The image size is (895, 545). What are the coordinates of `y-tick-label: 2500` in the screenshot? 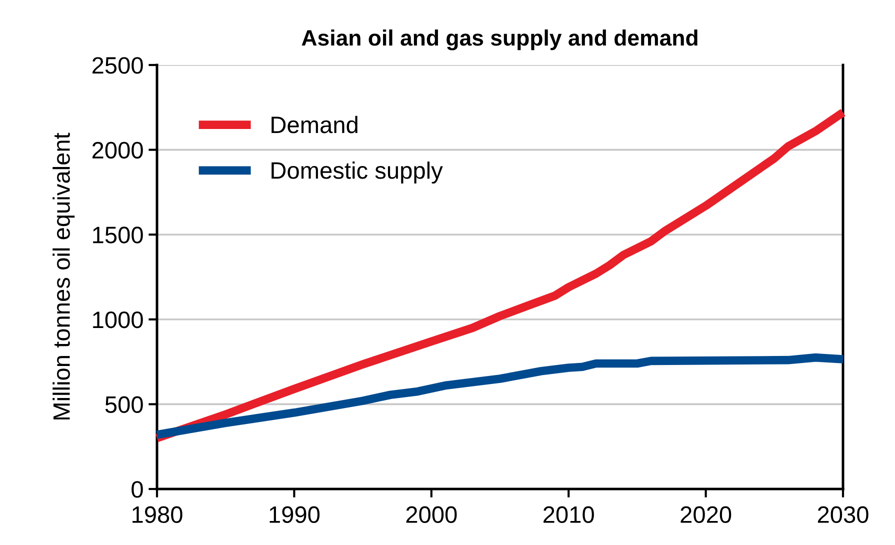 It's located at (117, 65).